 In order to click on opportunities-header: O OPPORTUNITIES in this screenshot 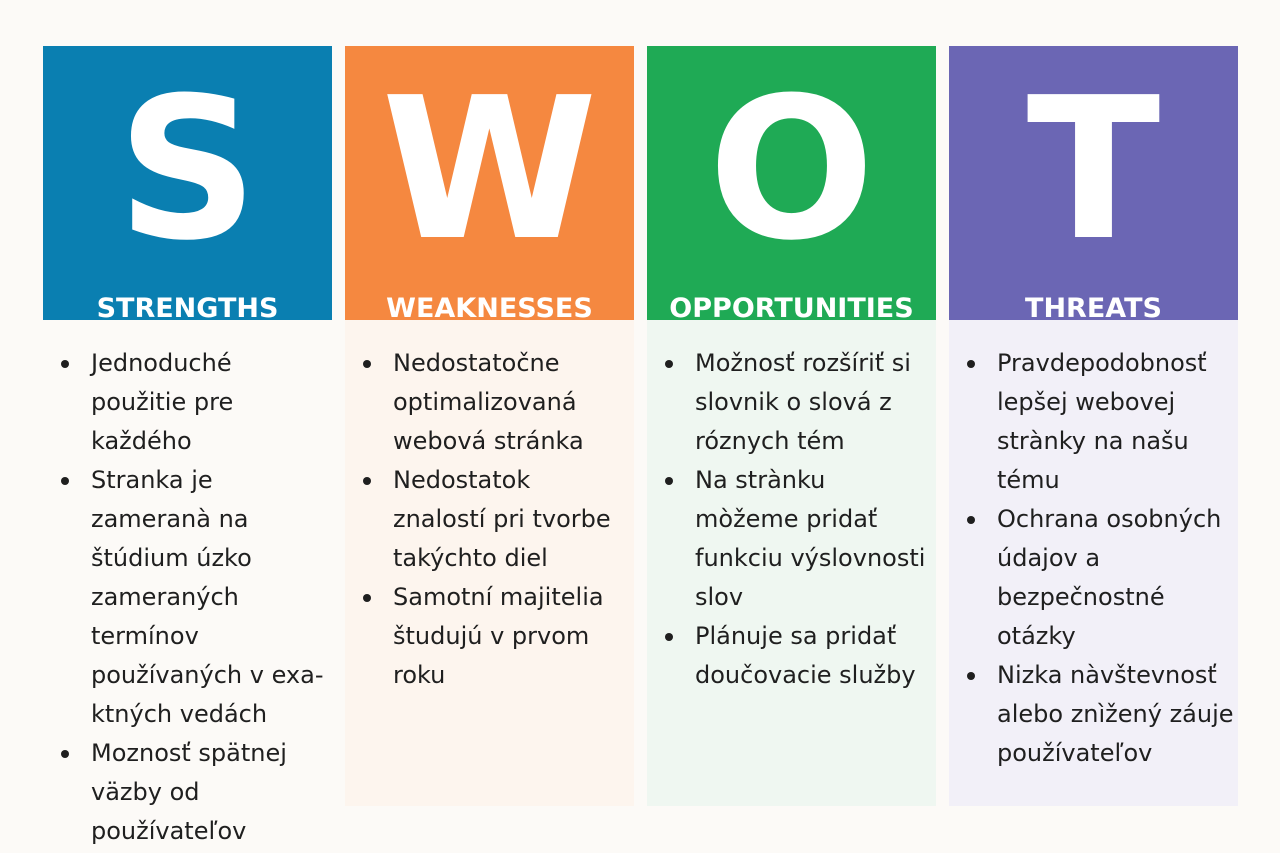, I will do `click(791, 185)`.